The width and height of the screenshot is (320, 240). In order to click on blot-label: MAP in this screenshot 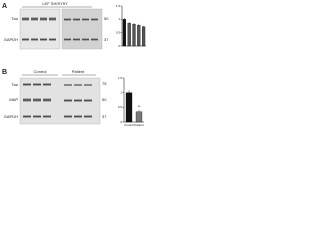, I will do `click(13, 99)`.